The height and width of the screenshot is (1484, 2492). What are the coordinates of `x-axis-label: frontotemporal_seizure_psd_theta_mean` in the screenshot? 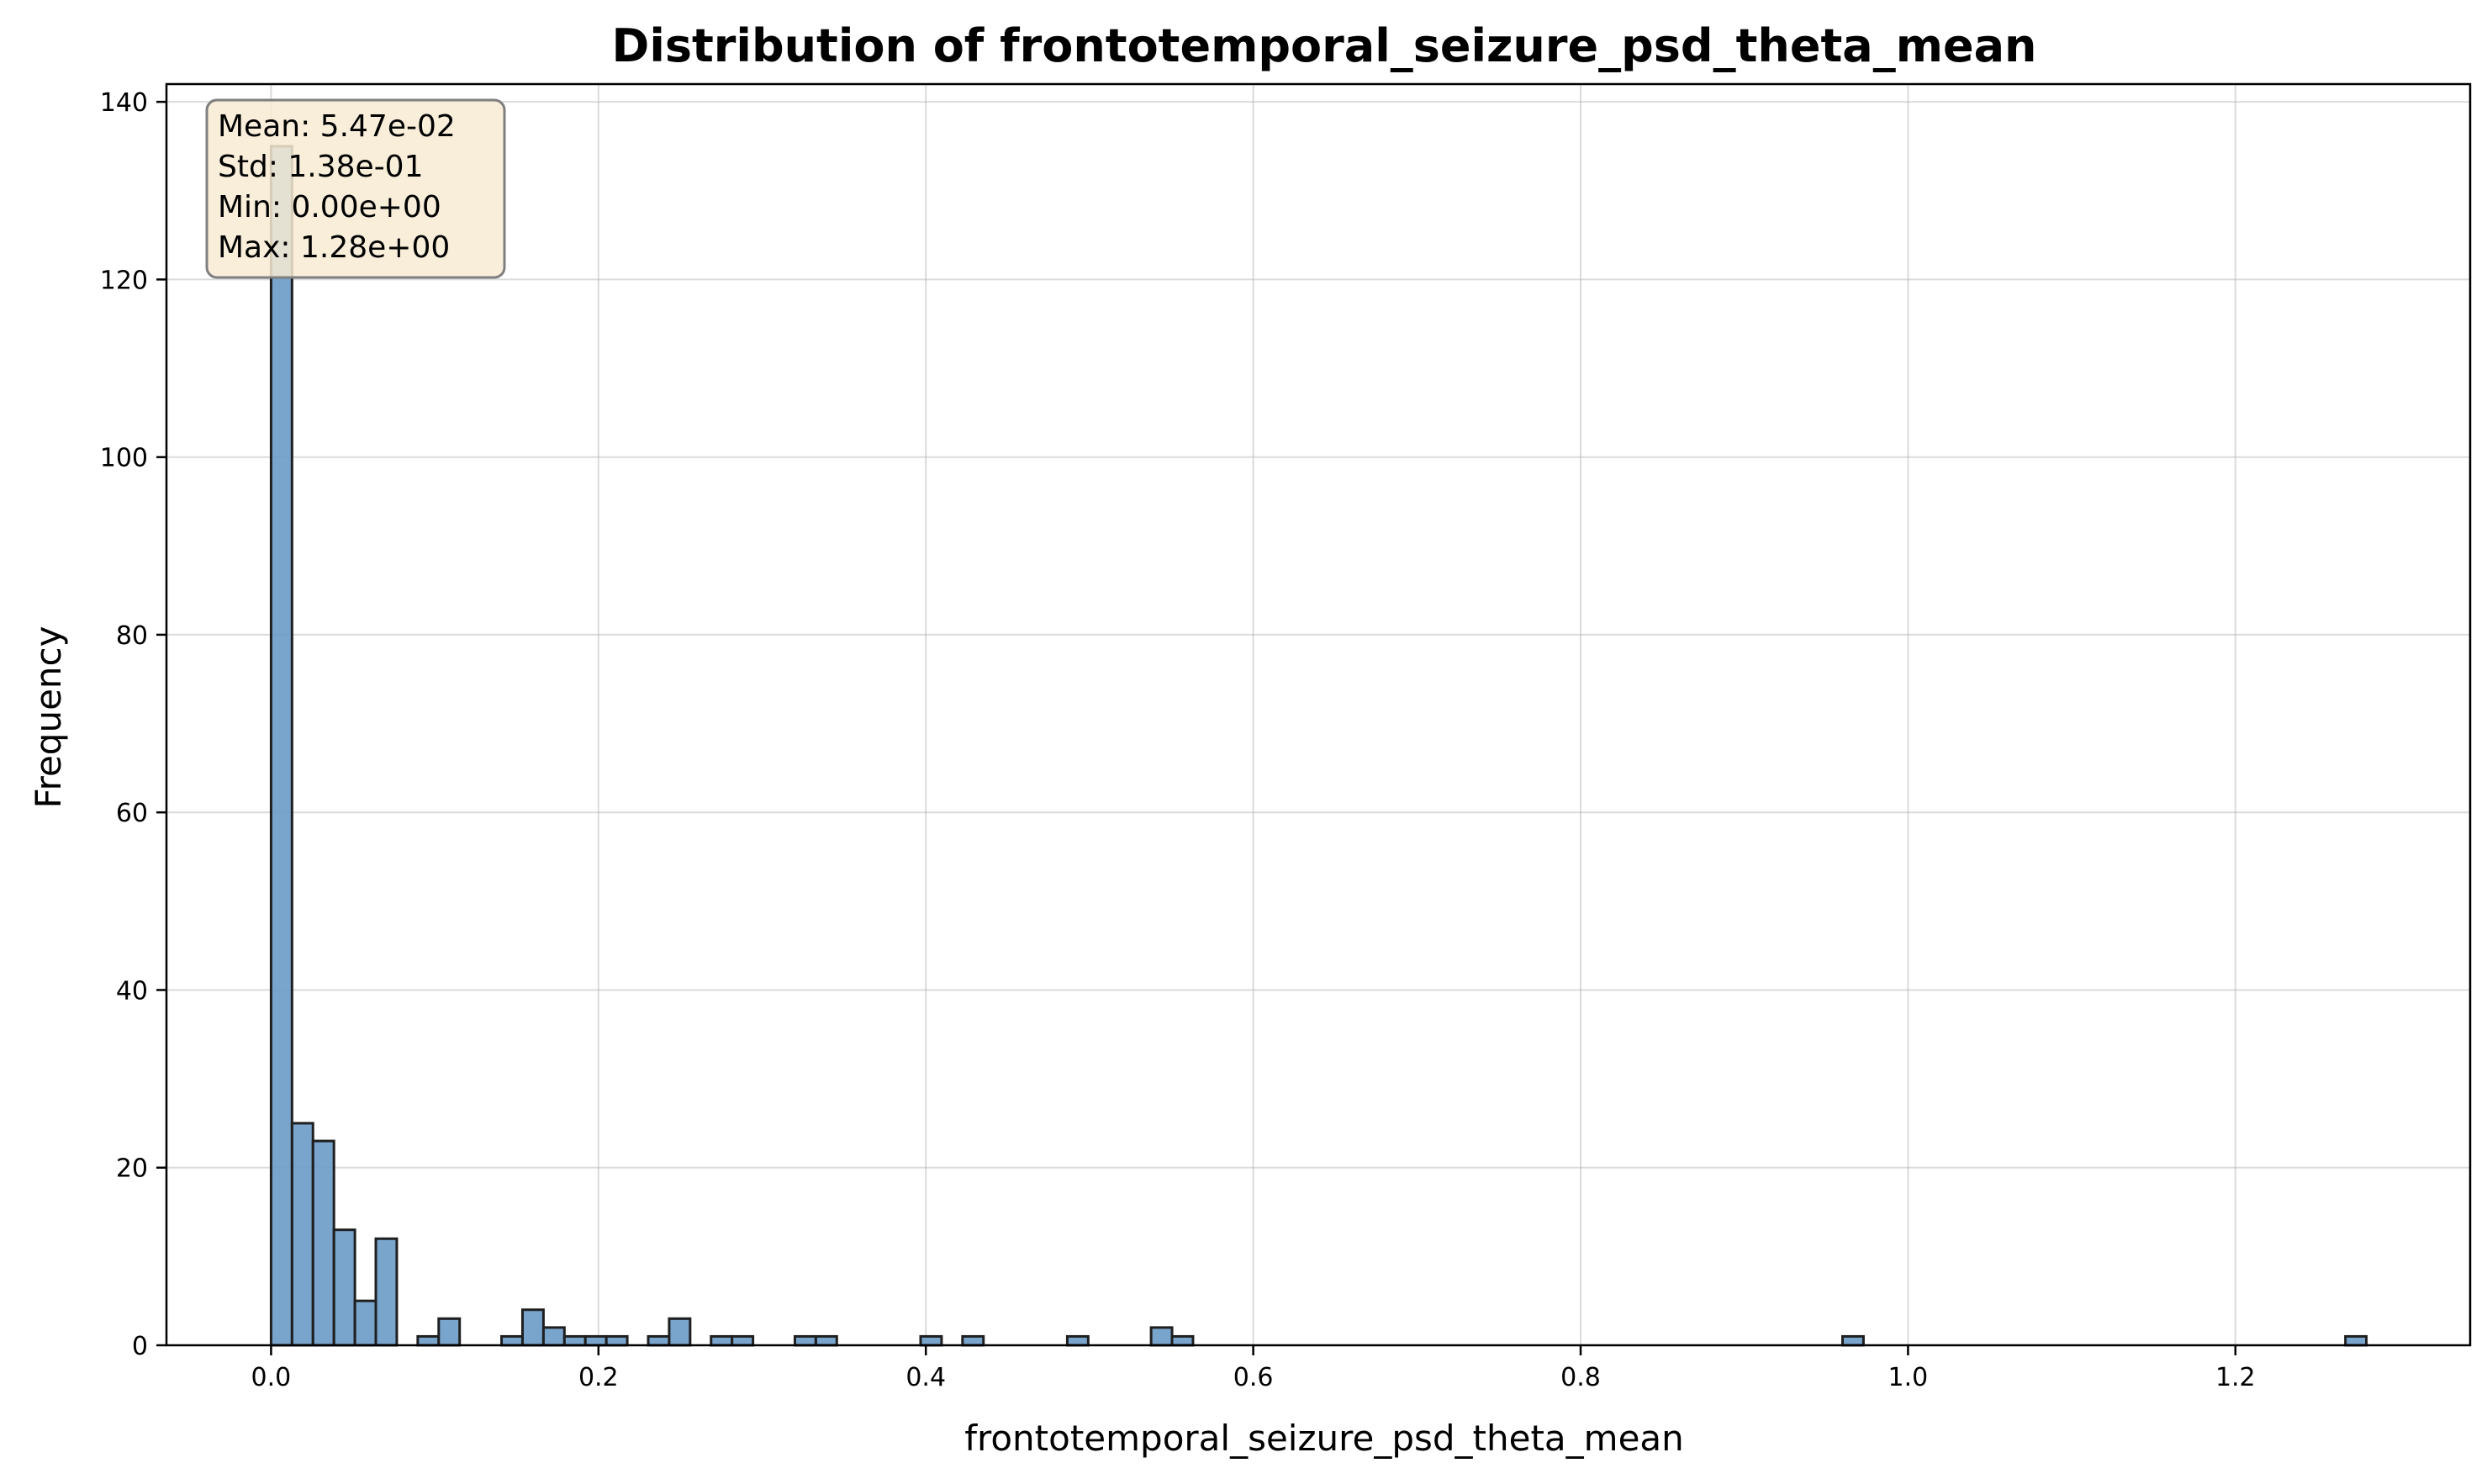 It's located at (1324, 1438).